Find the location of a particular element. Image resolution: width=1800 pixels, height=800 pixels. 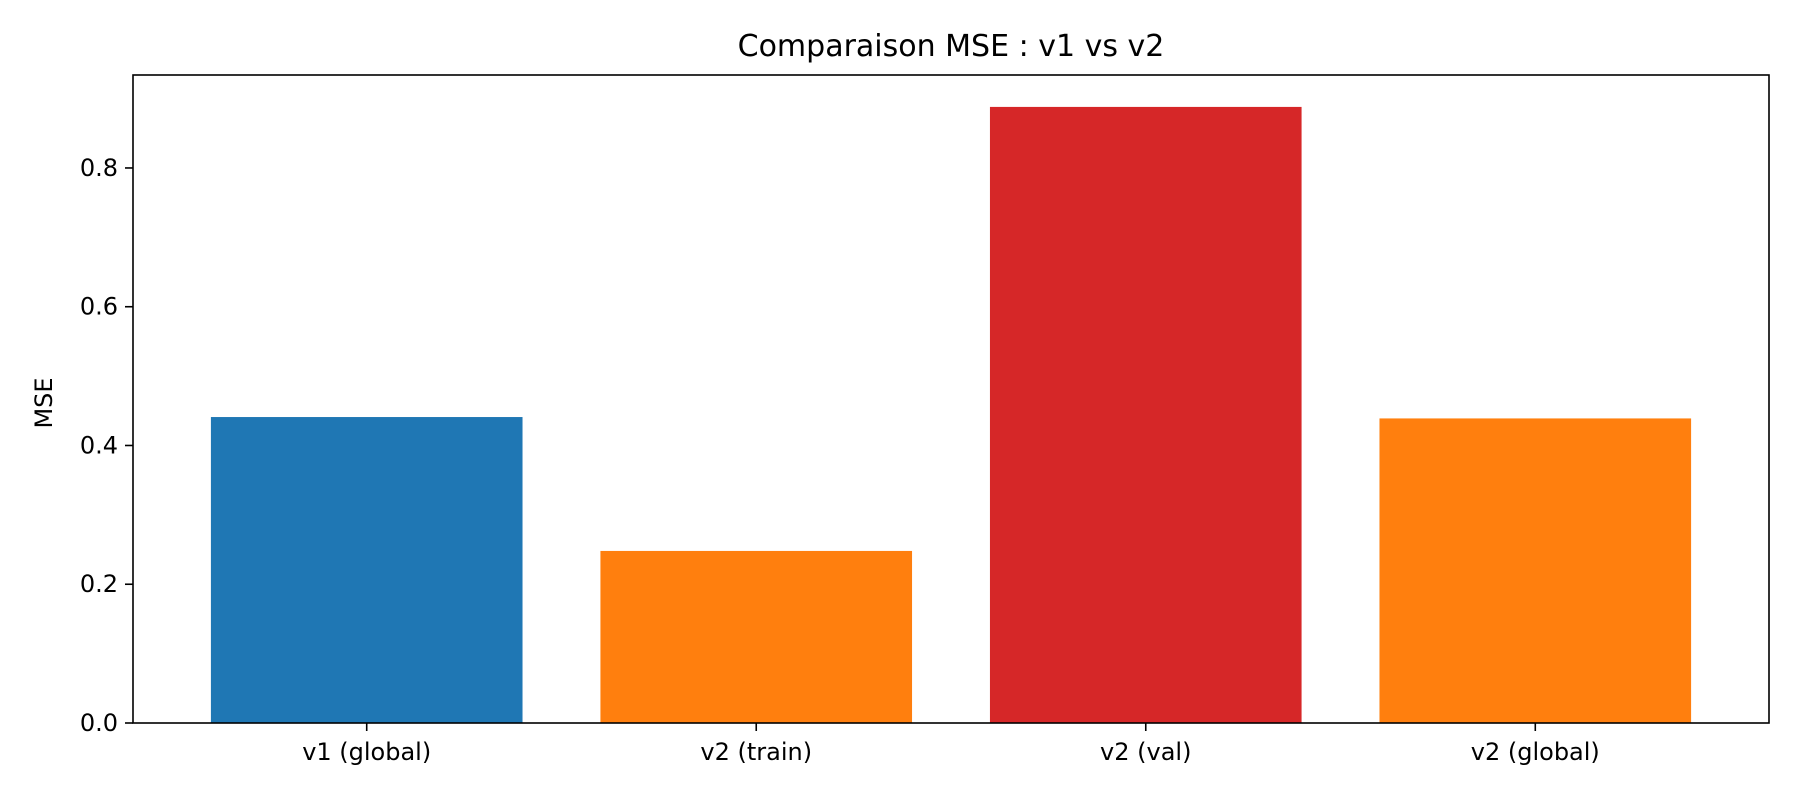

x-tick-label-2: v2 (val) is located at coordinates (1145, 752).